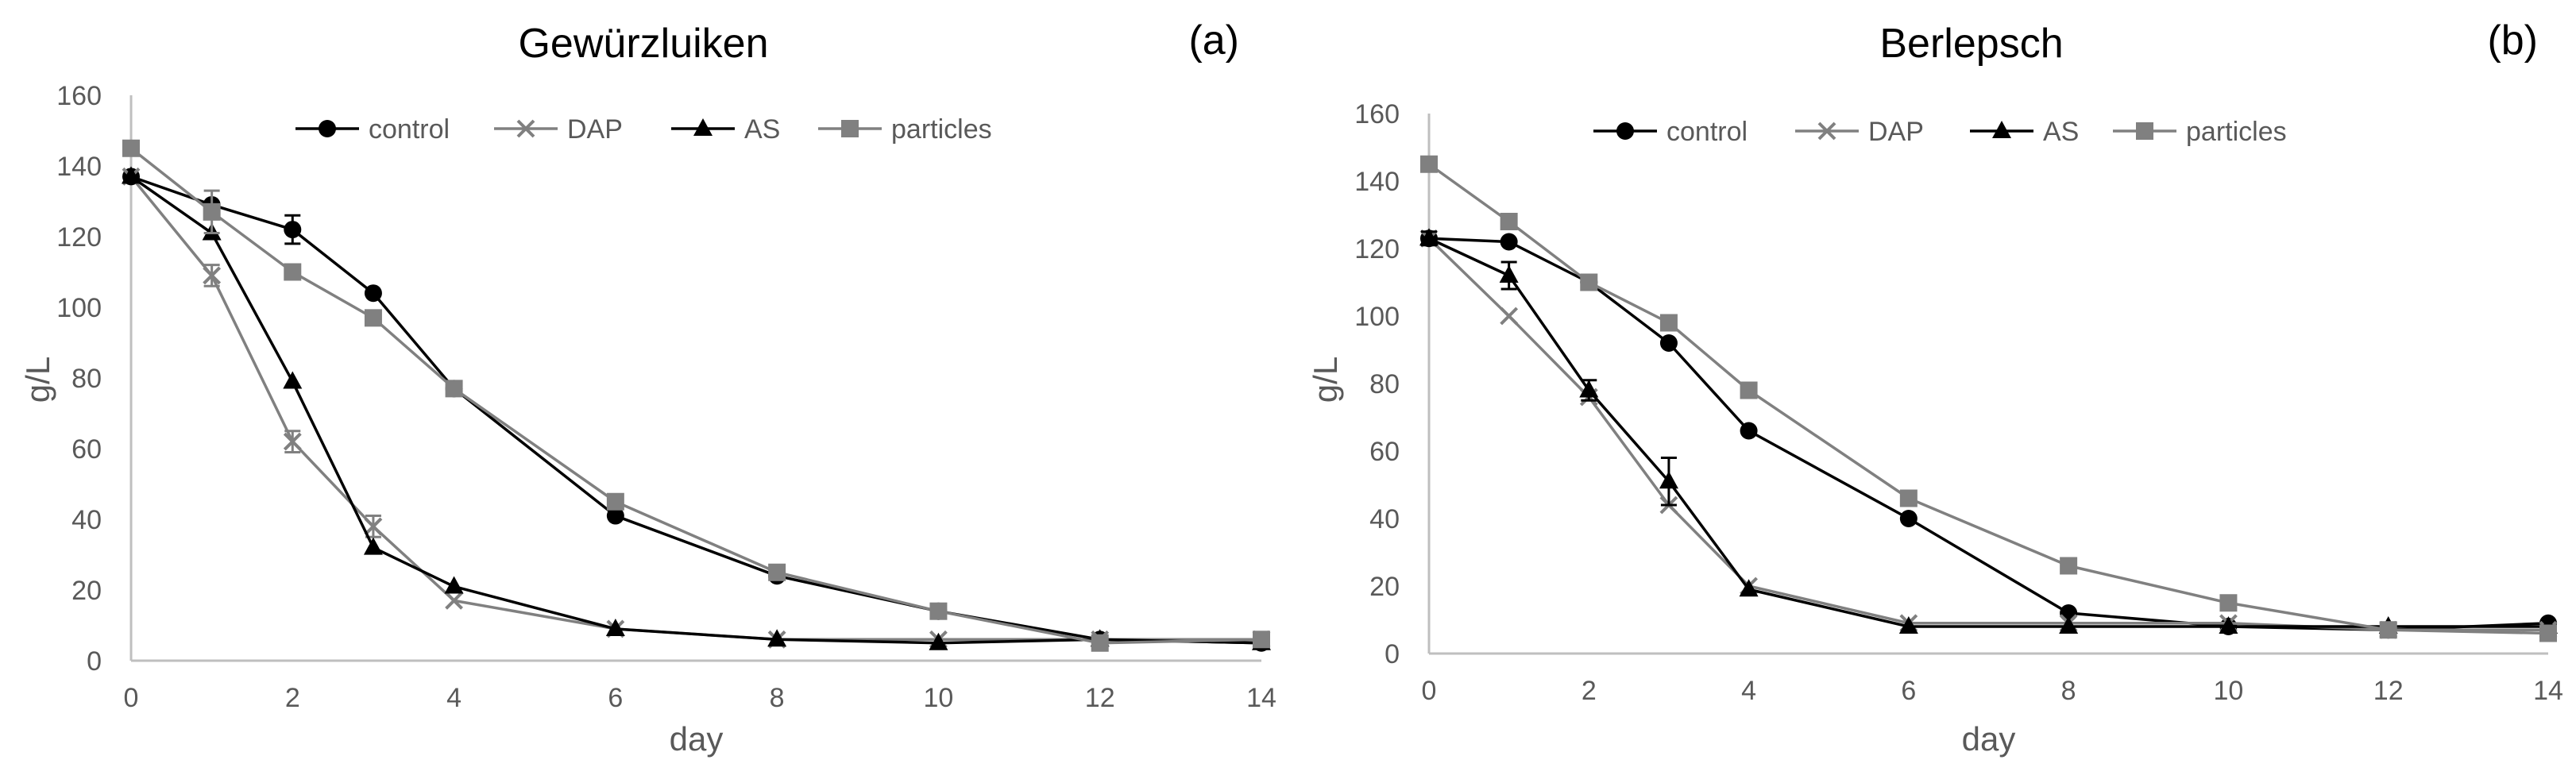 The image size is (2576, 779). What do you see at coordinates (86, 449) in the screenshot?
I see `y-tick-label: 60` at bounding box center [86, 449].